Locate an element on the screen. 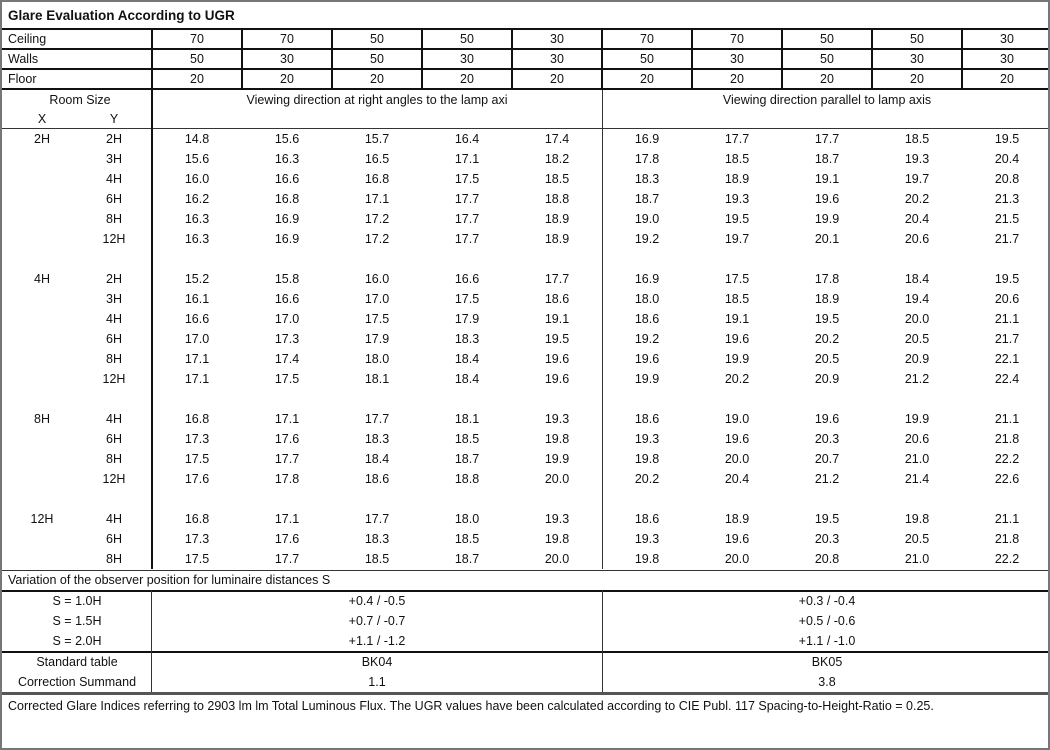 The width and height of the screenshot is (1050, 750). ugr-value: 19.2 is located at coordinates (647, 239).